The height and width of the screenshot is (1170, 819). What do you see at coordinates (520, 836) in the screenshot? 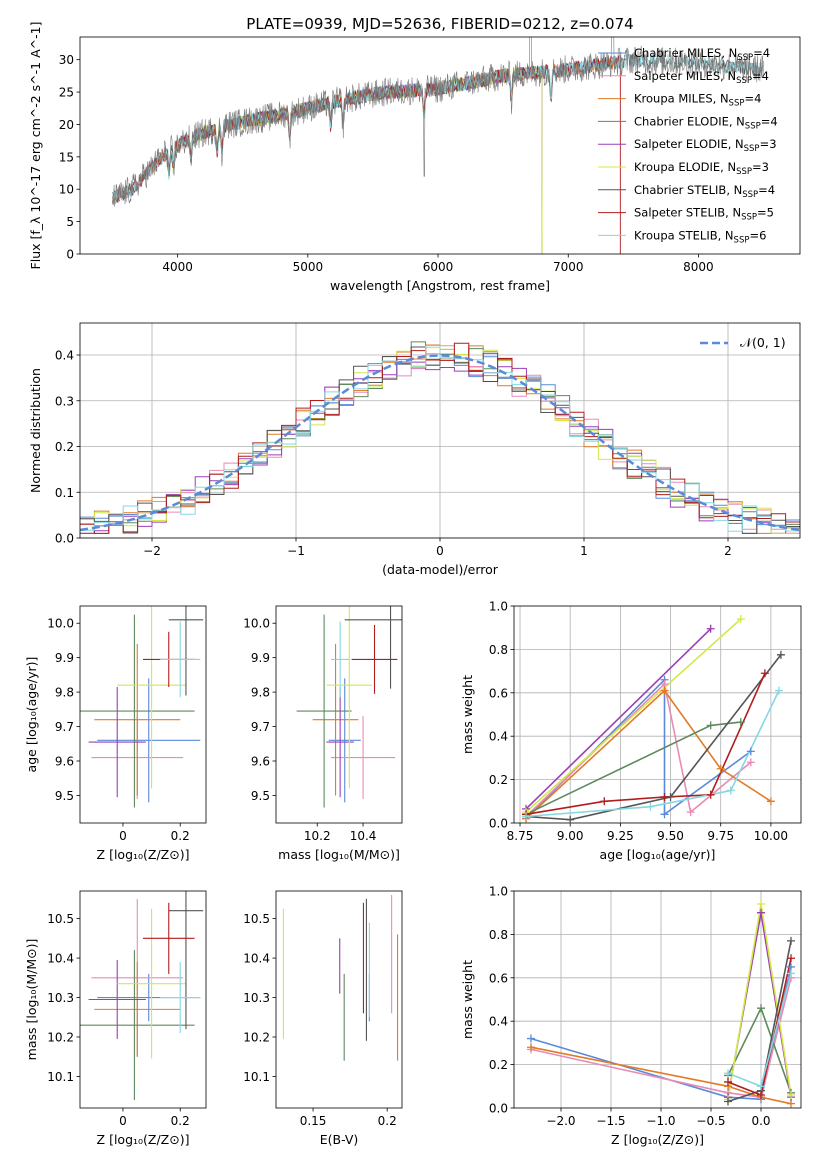
I see `x-tick-label: 8.75` at bounding box center [520, 836].